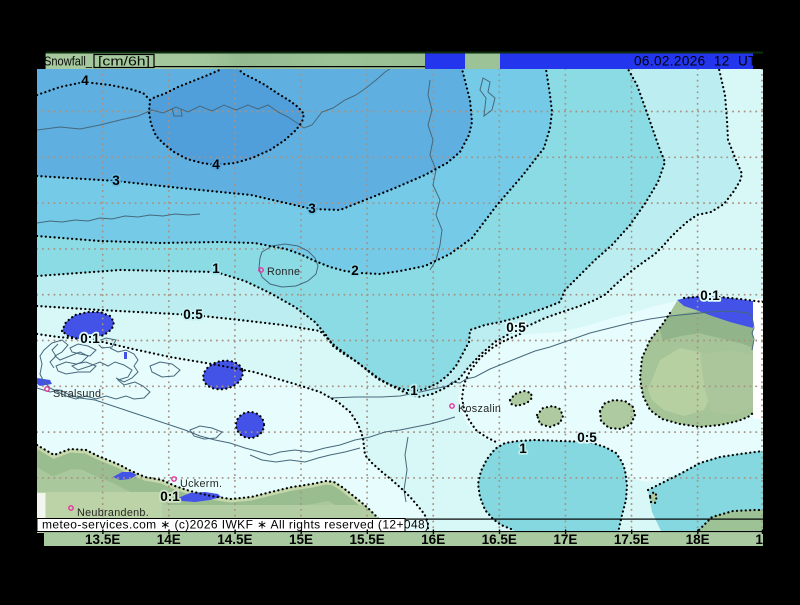  Describe the element at coordinates (102, 539) in the screenshot. I see `svg-text: 13.5E` at that location.